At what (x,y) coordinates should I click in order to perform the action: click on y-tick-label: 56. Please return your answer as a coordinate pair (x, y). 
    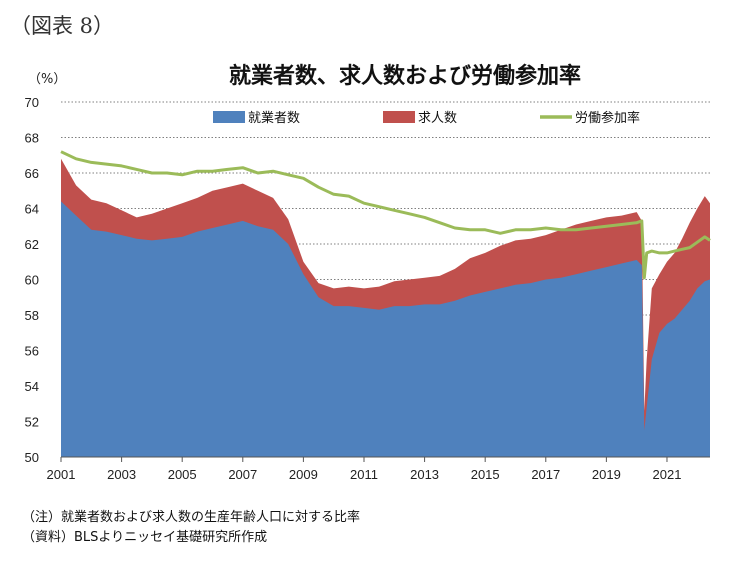
    Looking at the image, I should click on (32, 351).